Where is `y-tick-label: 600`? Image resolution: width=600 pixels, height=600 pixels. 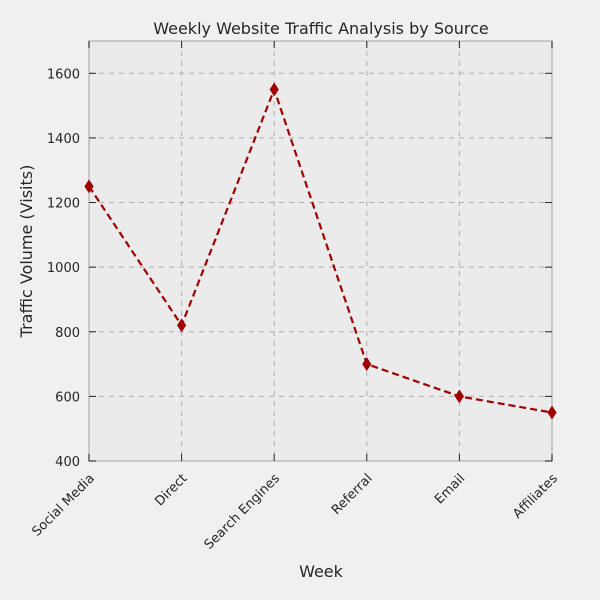
y-tick-label: 600 is located at coordinates (67, 397).